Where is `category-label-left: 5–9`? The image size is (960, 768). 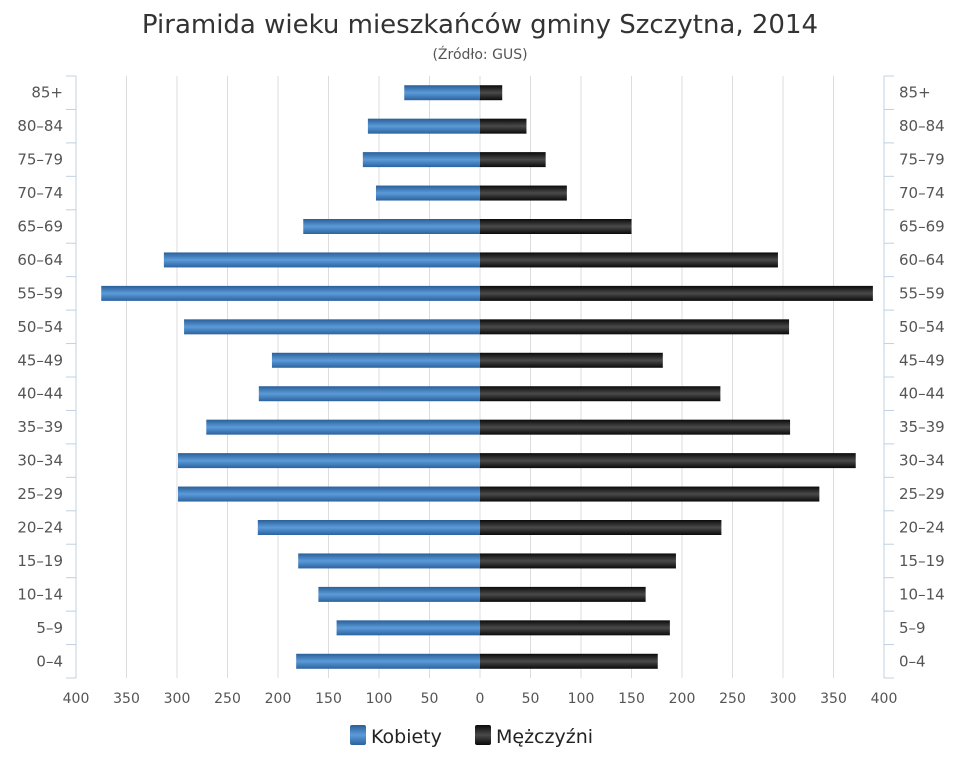 category-label-left: 5–9 is located at coordinates (49, 628).